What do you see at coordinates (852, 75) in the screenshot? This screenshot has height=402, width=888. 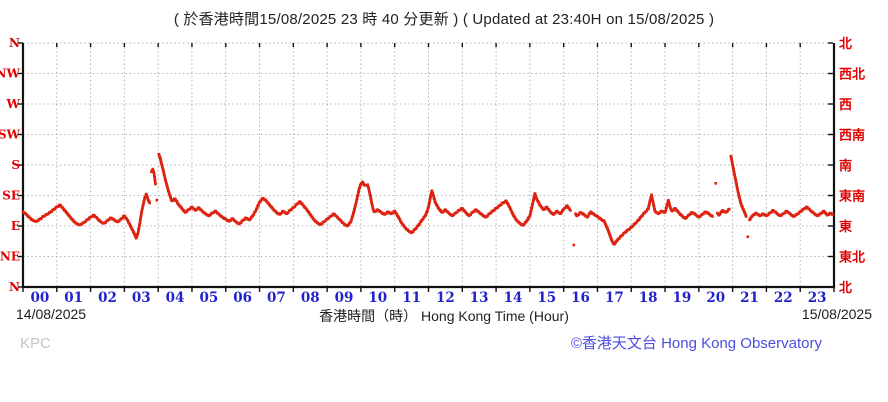 I see `y-axis-label-right: 西北` at bounding box center [852, 75].